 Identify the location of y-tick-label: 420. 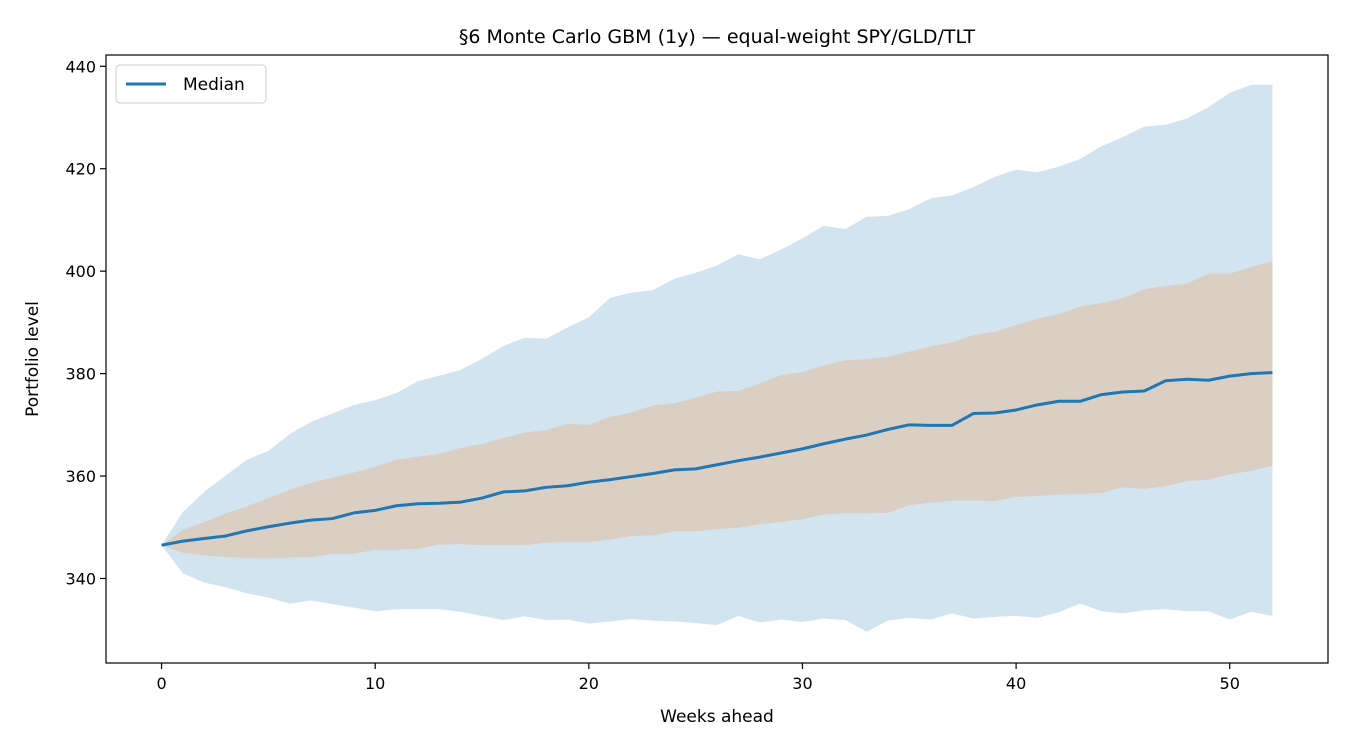
(80, 169).